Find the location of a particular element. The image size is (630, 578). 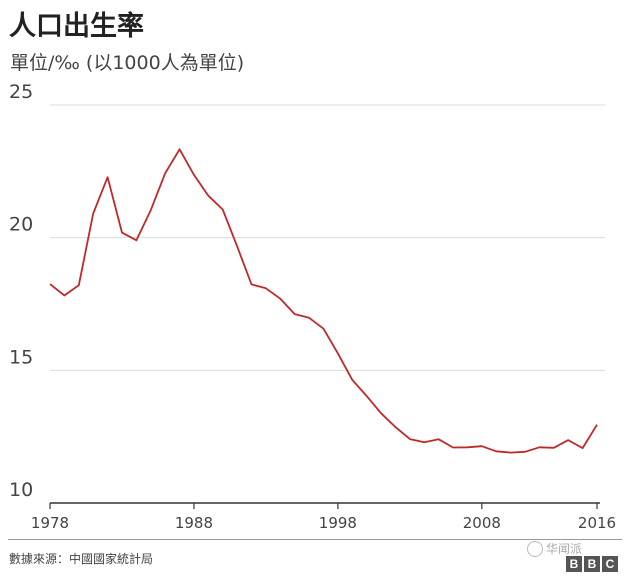

bbc-logo: B B C is located at coordinates (592, 564).